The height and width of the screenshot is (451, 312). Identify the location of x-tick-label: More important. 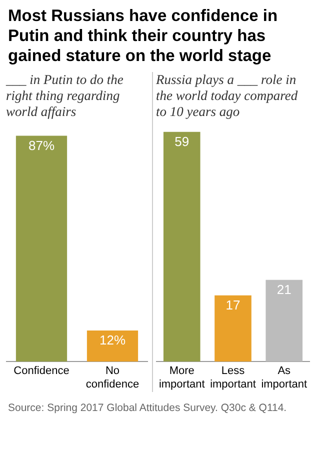
(181, 377).